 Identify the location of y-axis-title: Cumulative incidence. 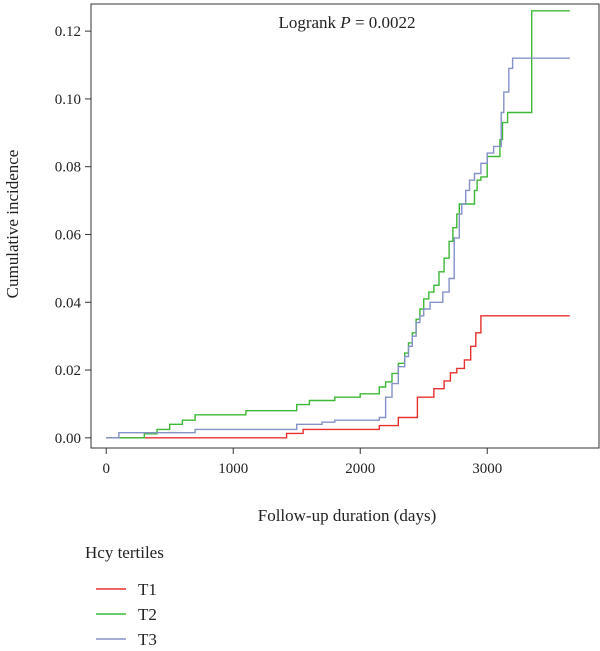
(12, 224).